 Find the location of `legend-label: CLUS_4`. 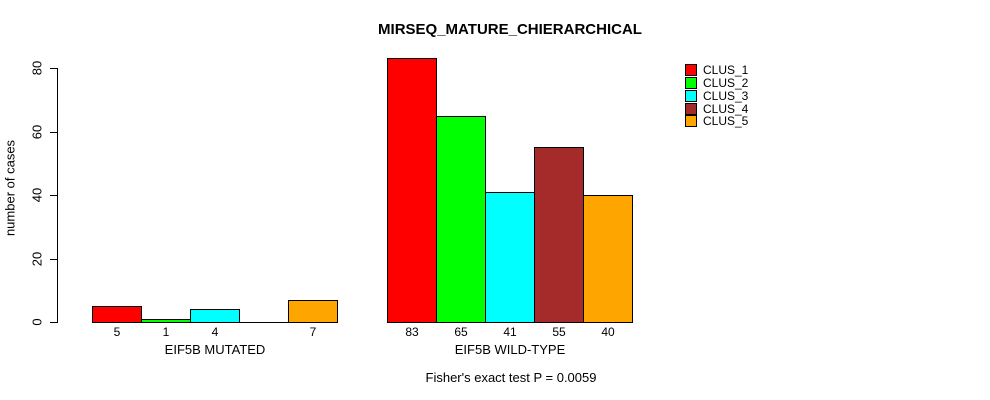

legend-label: CLUS_4 is located at coordinates (726, 108).